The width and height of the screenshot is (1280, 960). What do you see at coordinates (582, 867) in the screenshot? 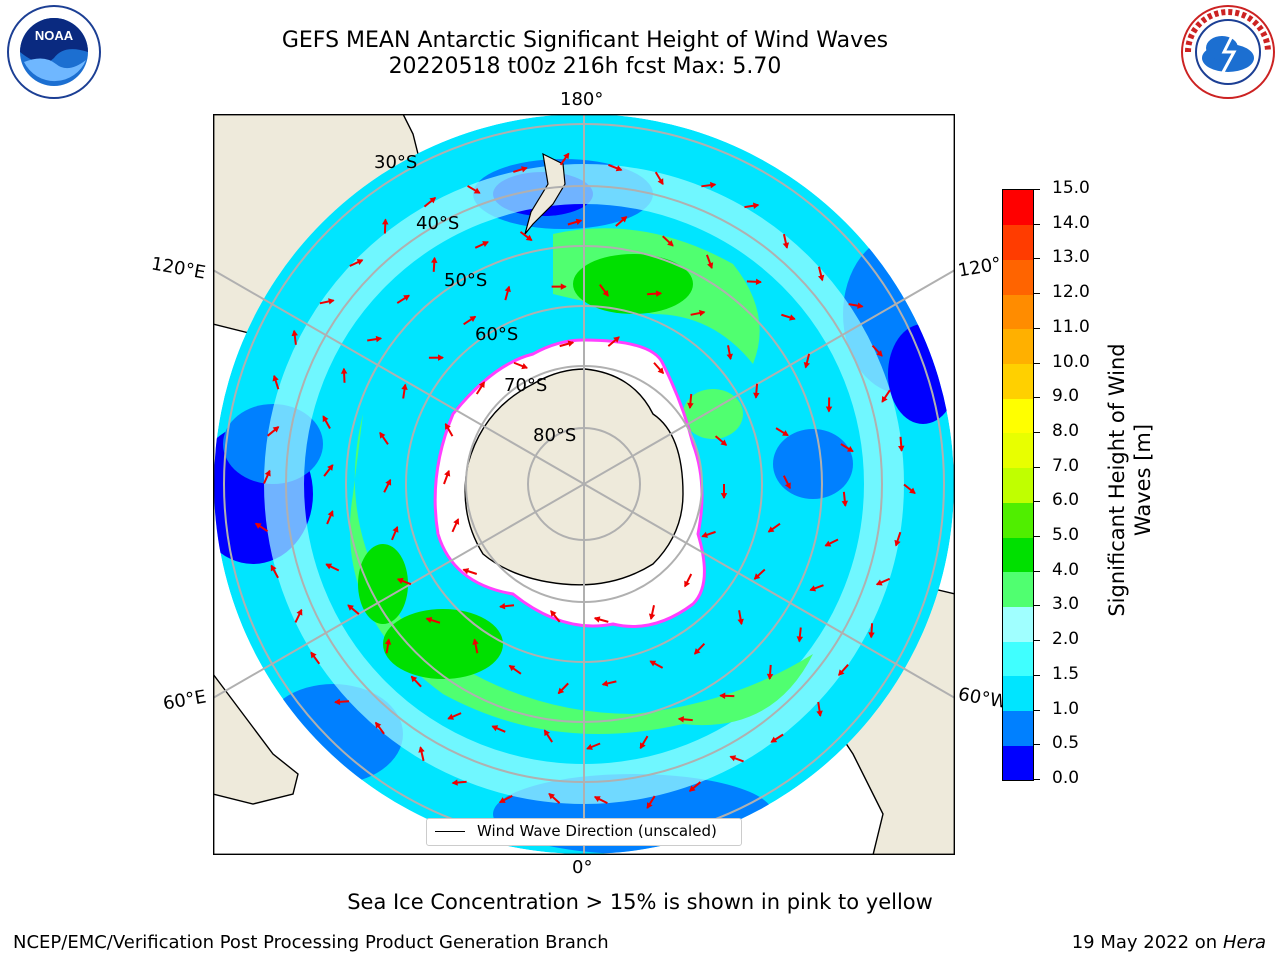
I see `lon-label-bottom: 0°` at bounding box center [582, 867].